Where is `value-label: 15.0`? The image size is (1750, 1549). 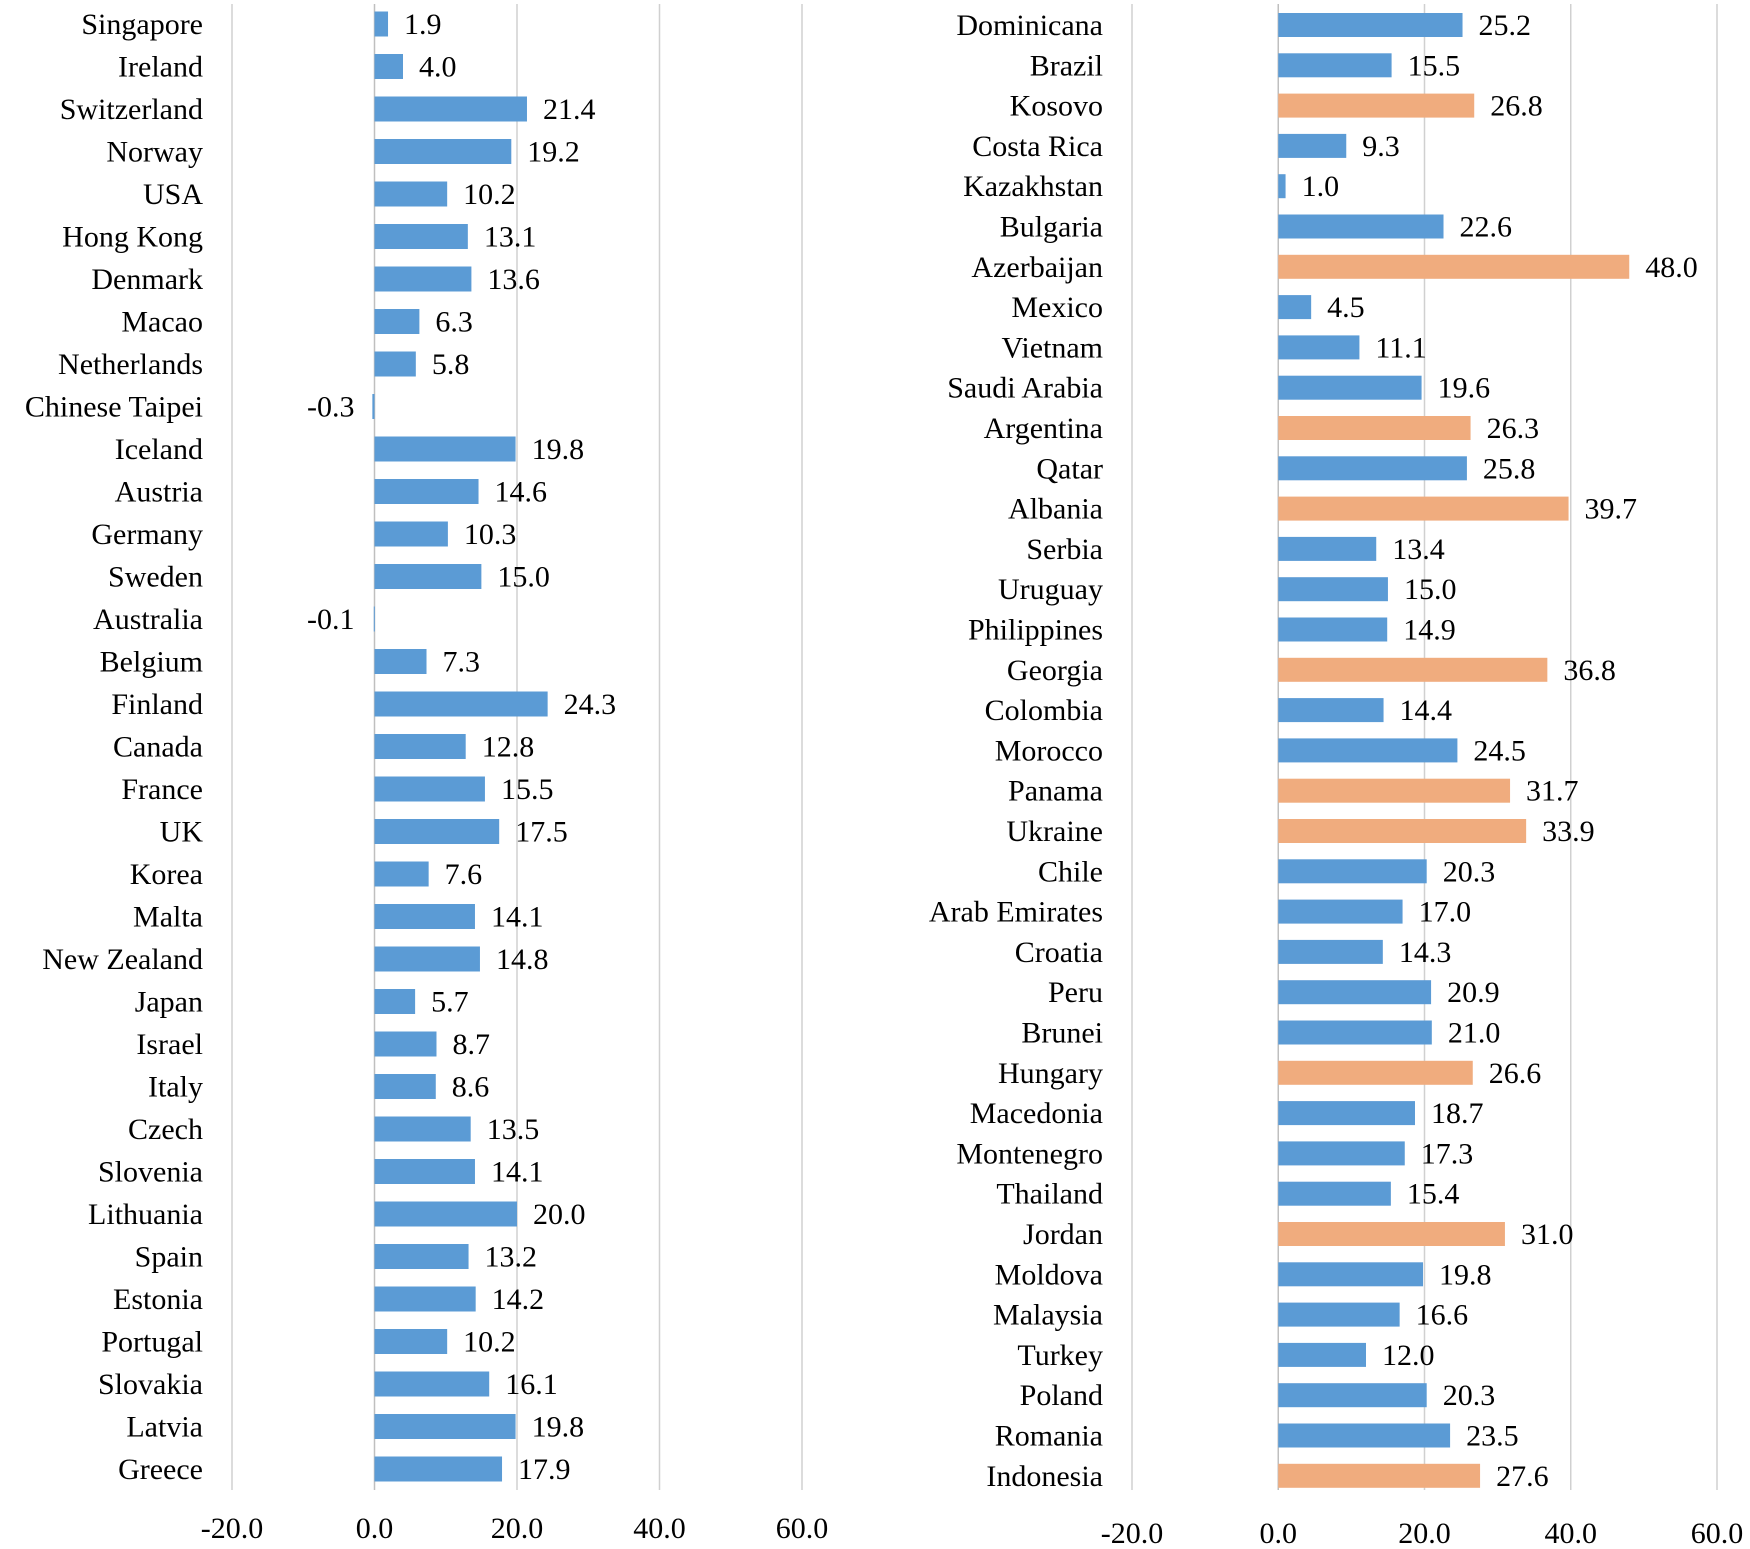
value-label: 15.0 is located at coordinates (523, 577).